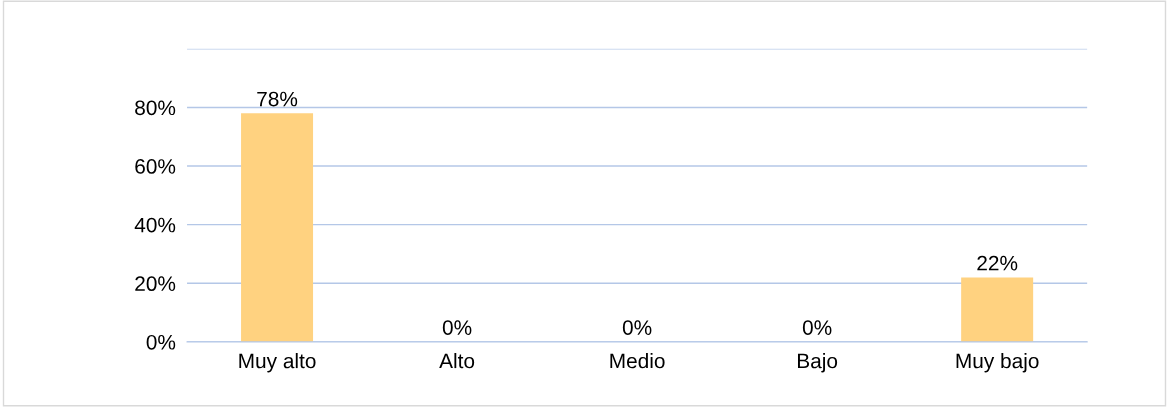 Image resolution: width=1169 pixels, height=407 pixels. What do you see at coordinates (277, 362) in the screenshot?
I see `x-tick-label: Muy alto` at bounding box center [277, 362].